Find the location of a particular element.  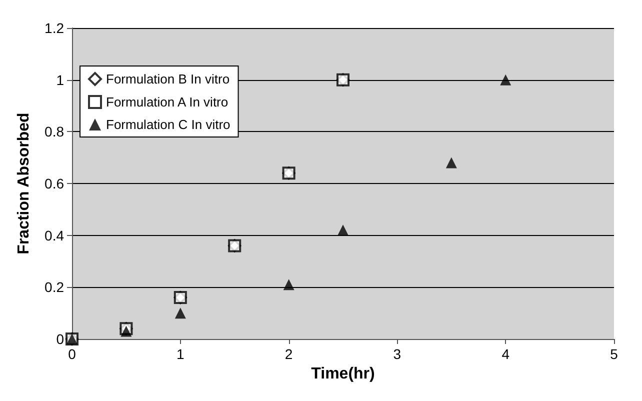

x-tick-label: 3 is located at coordinates (397, 354).